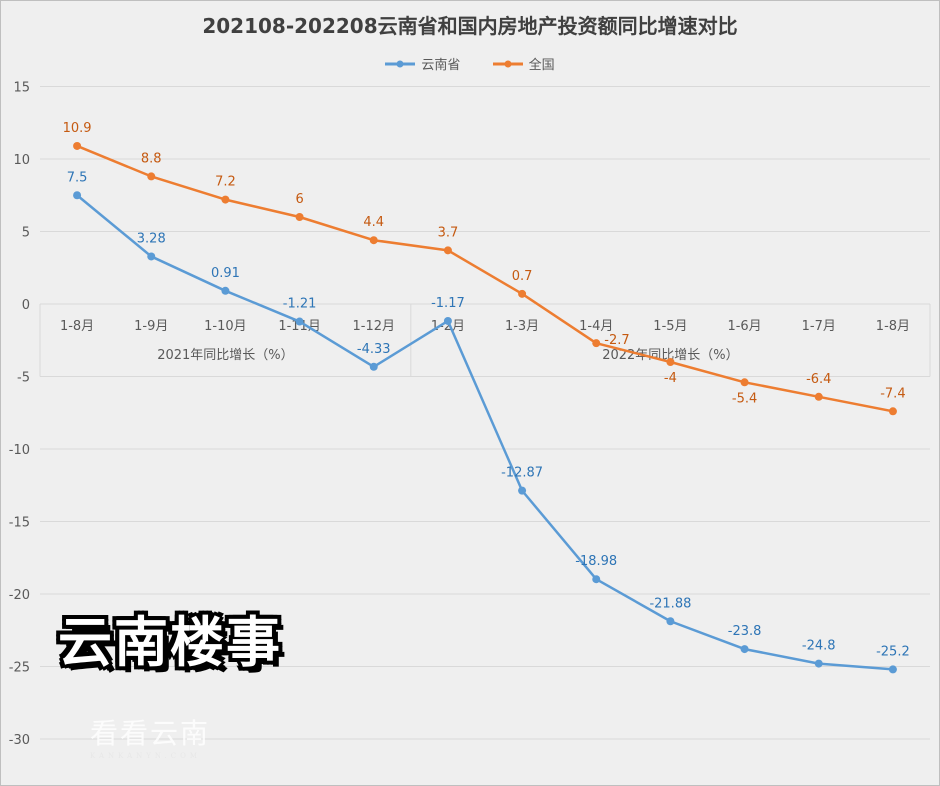  What do you see at coordinates (151, 238) in the screenshot?
I see `data-label: 3.28` at bounding box center [151, 238].